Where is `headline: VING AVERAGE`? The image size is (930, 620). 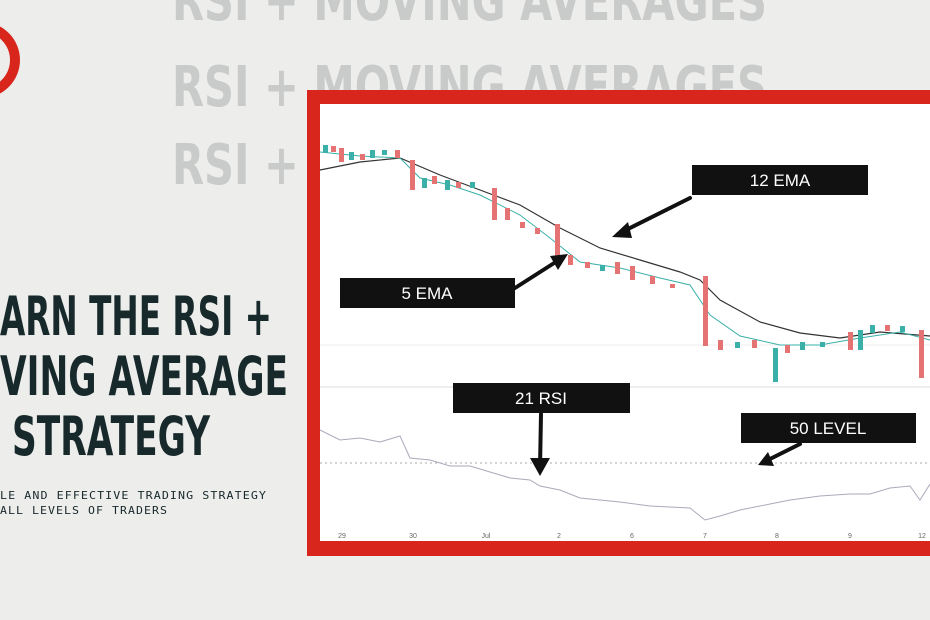 headline: VING AVERAGE is located at coordinates (144, 376).